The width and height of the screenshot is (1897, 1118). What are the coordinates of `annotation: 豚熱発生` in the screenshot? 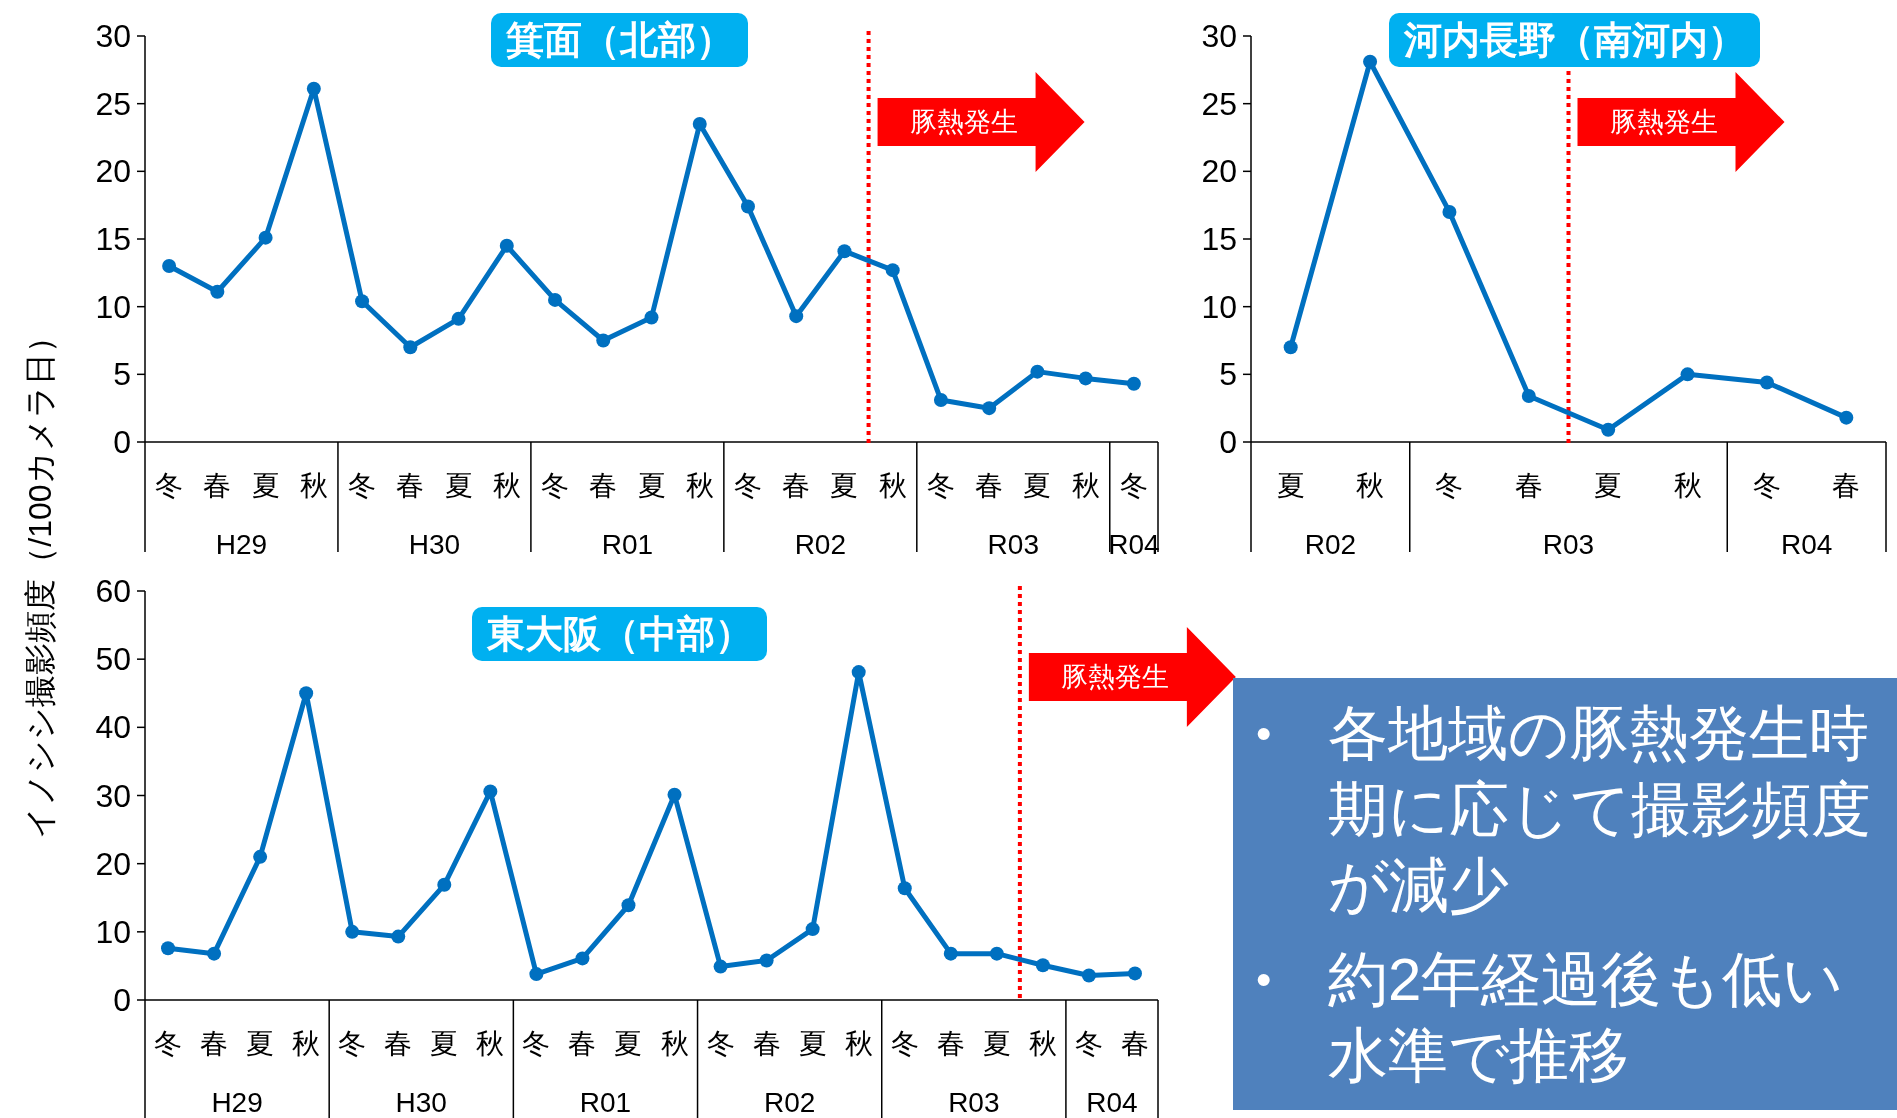 It's located at (963, 122).